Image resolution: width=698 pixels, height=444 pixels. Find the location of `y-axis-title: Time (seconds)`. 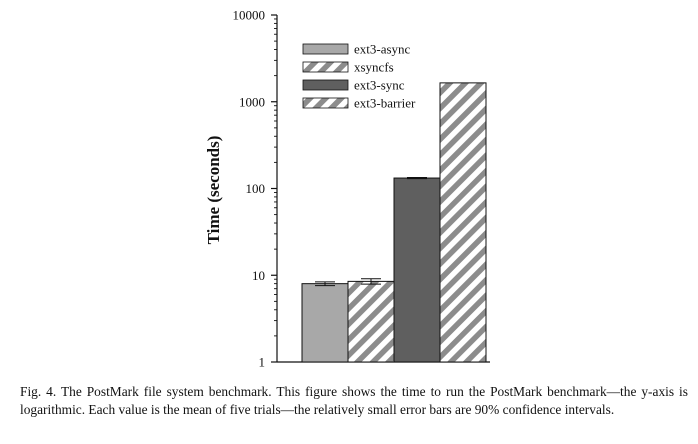

y-axis-title: Time (seconds) is located at coordinates (213, 190).